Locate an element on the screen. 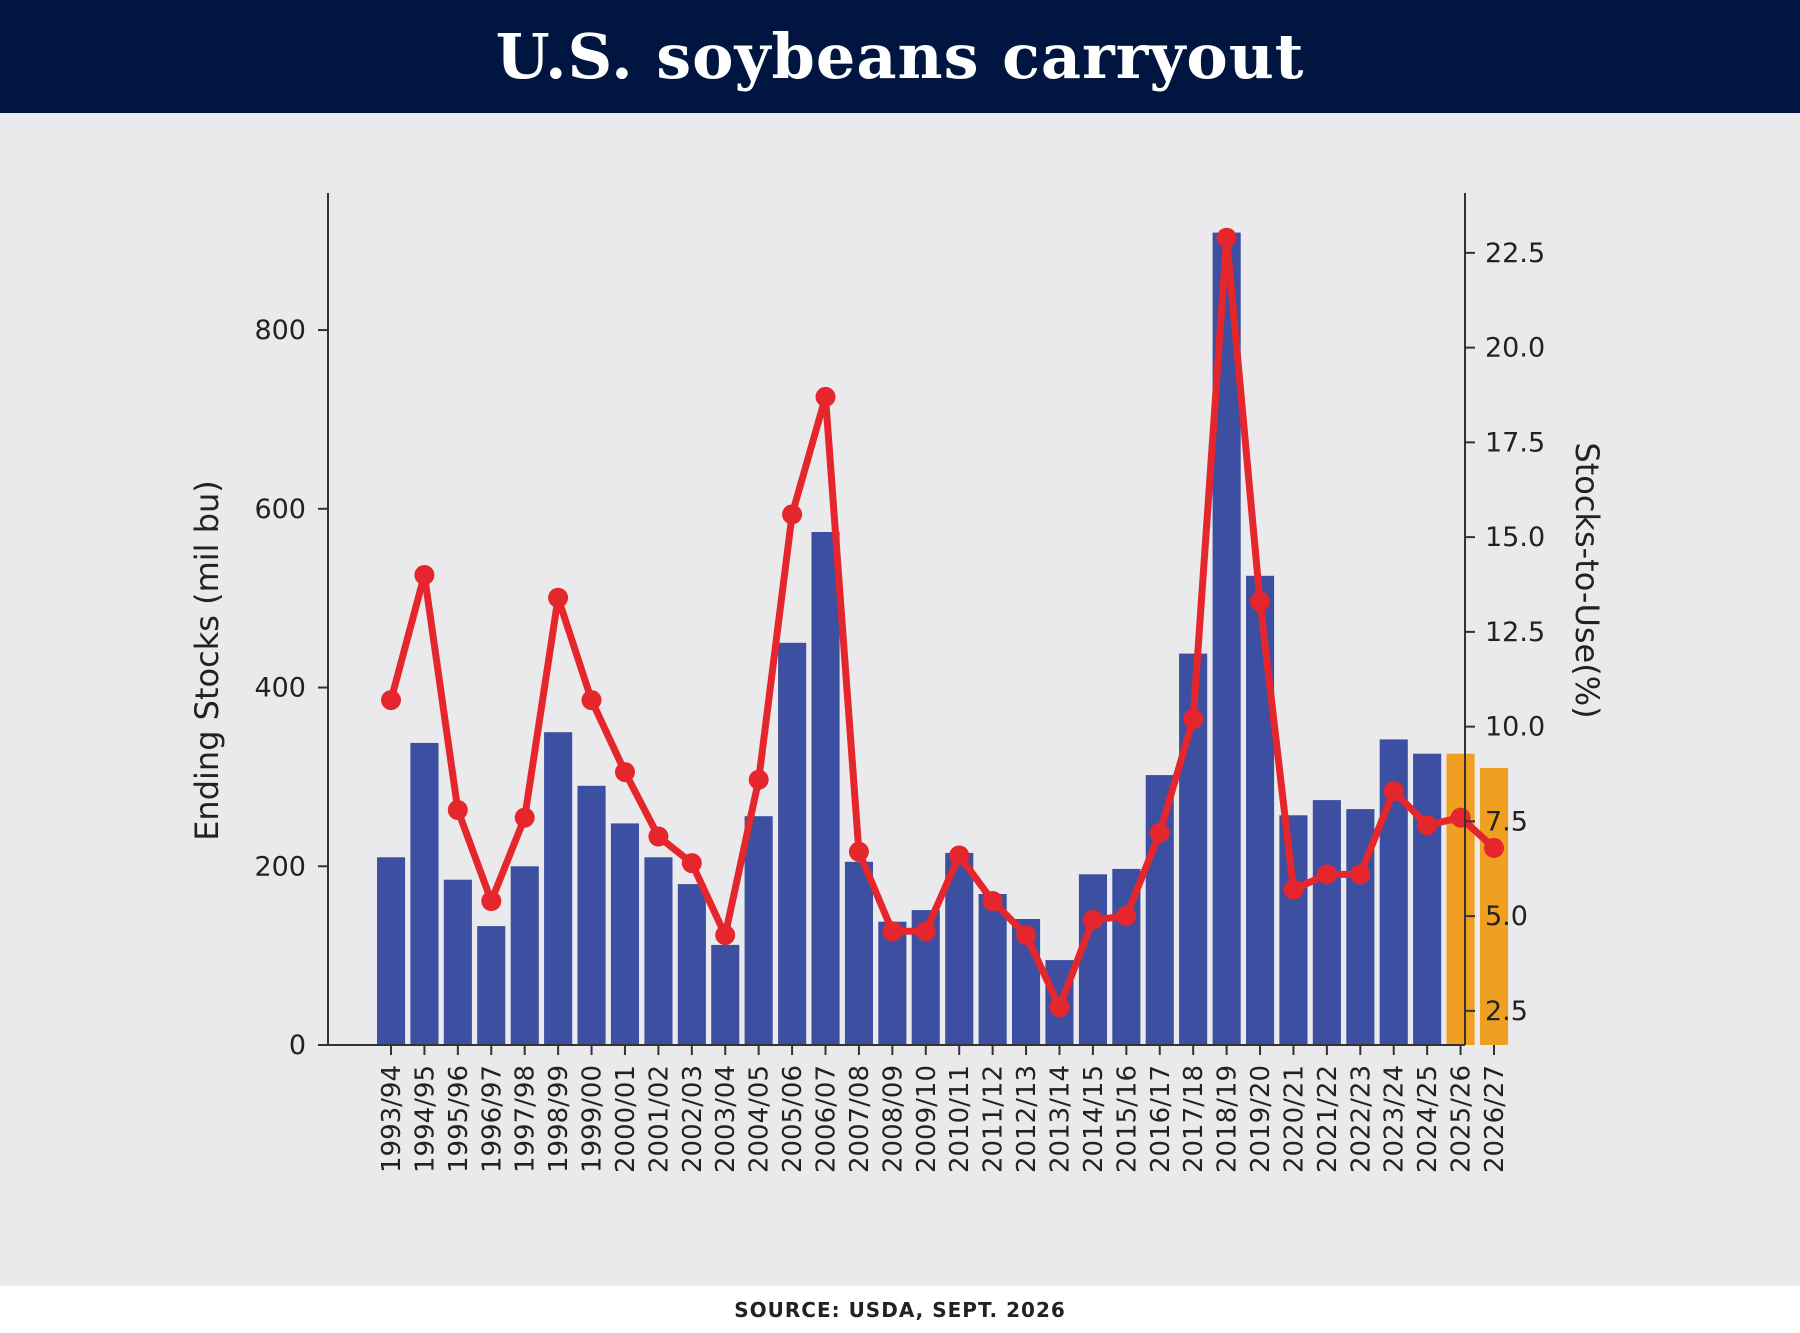 The height and width of the screenshot is (1333, 1800). point-2010/11 is located at coordinates (959, 855).